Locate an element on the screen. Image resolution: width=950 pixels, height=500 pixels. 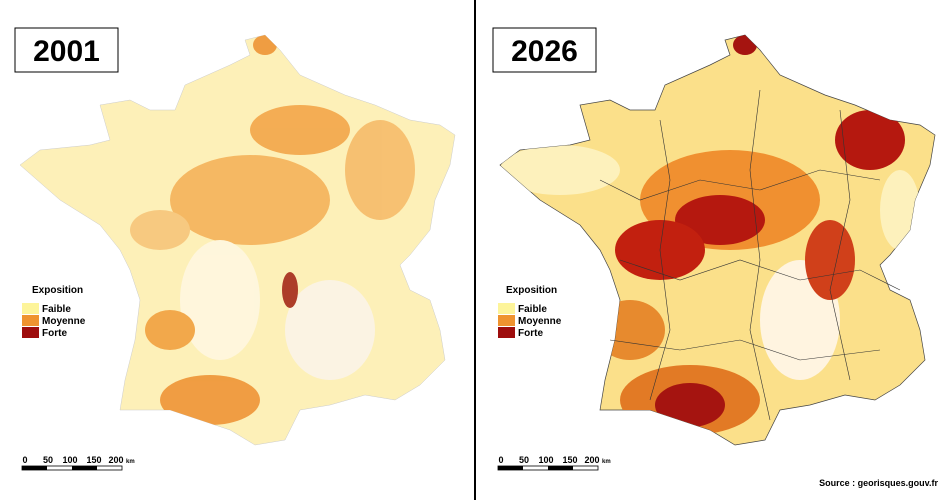
year: 2026 is located at coordinates (544, 51).